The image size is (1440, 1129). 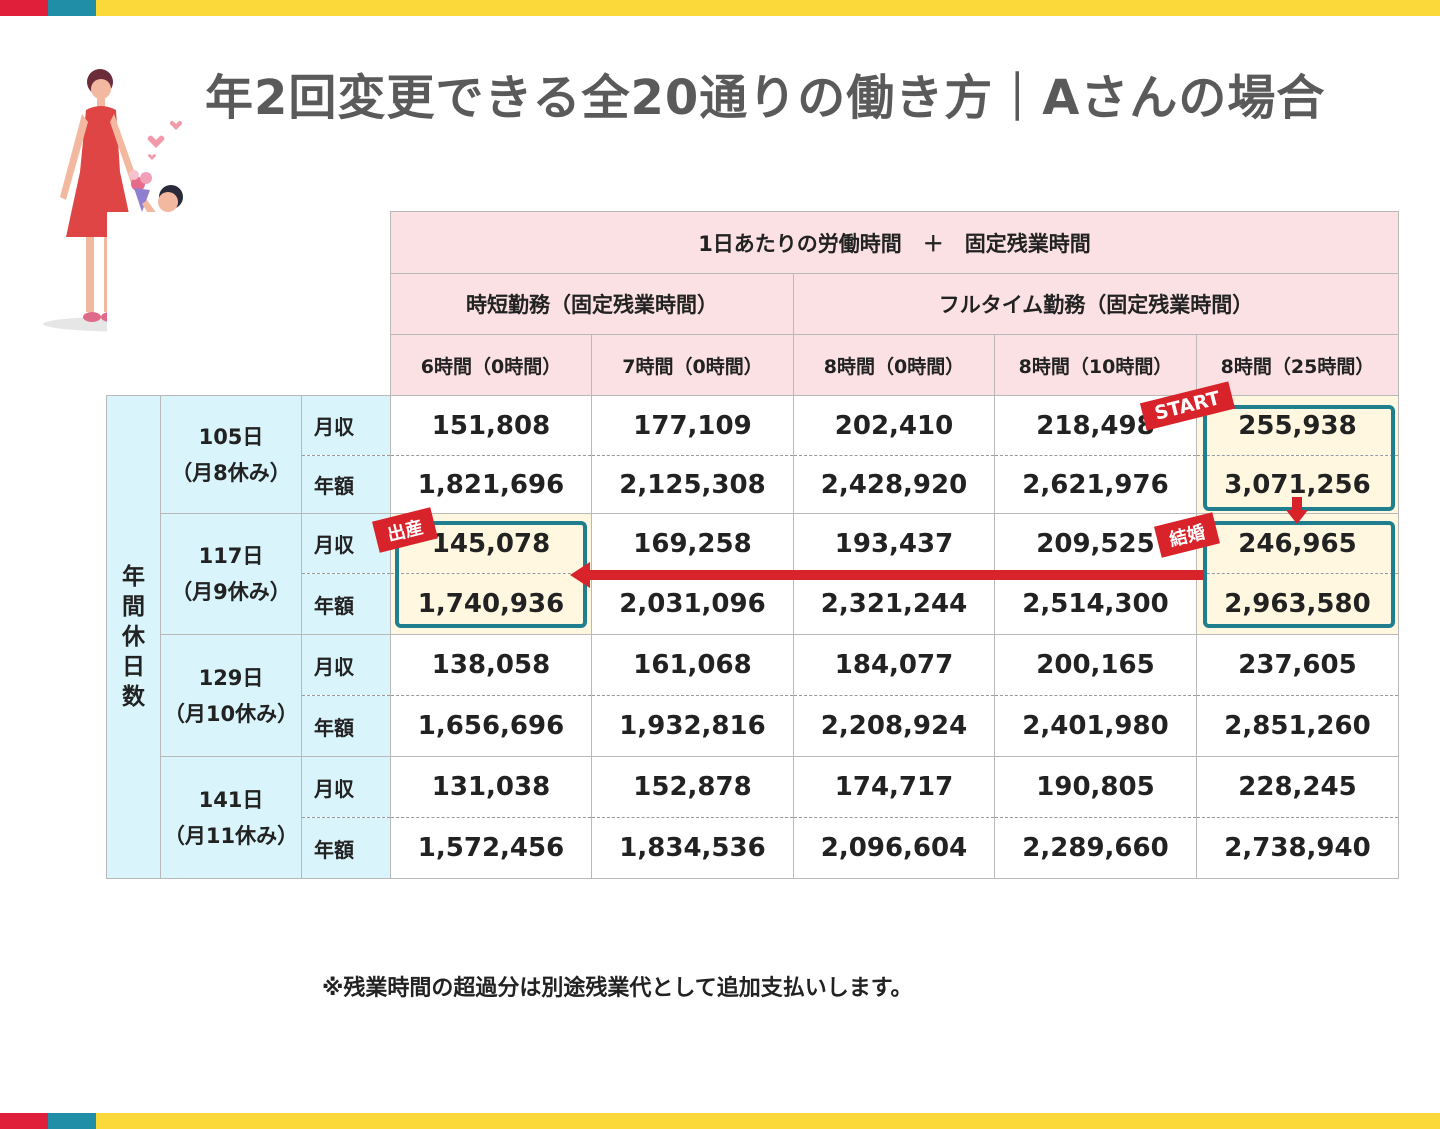 I want to click on table-cell: 2,738,940, so click(x=1297, y=848).